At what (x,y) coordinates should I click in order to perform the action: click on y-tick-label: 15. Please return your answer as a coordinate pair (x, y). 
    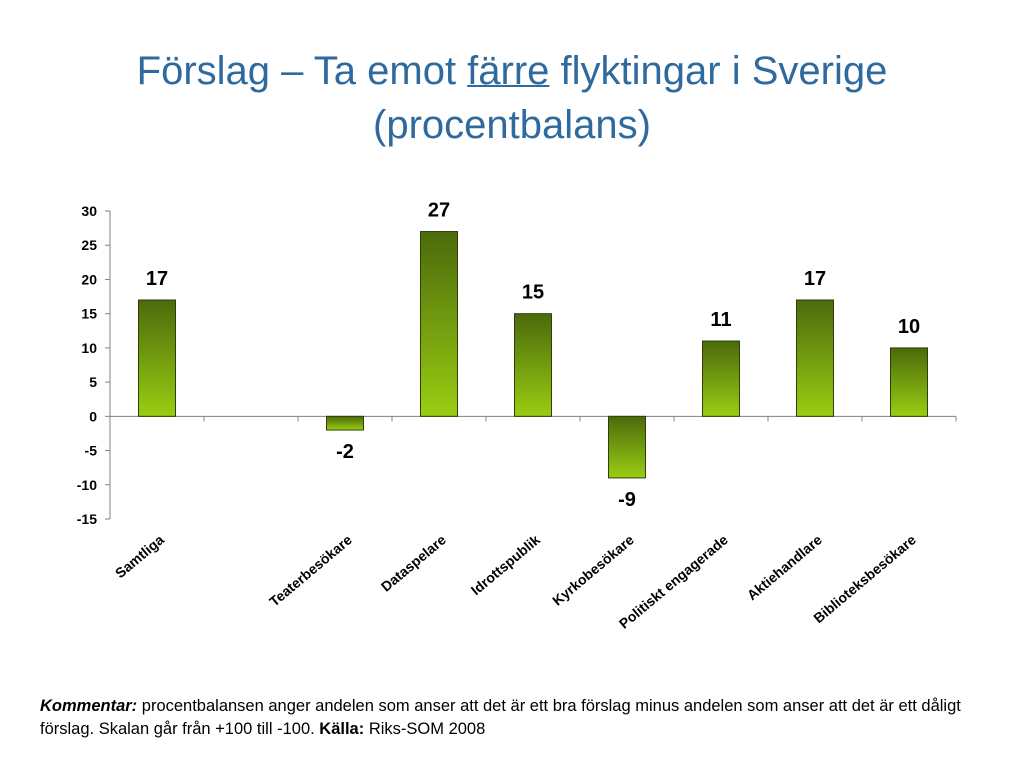
    Looking at the image, I should click on (89, 314).